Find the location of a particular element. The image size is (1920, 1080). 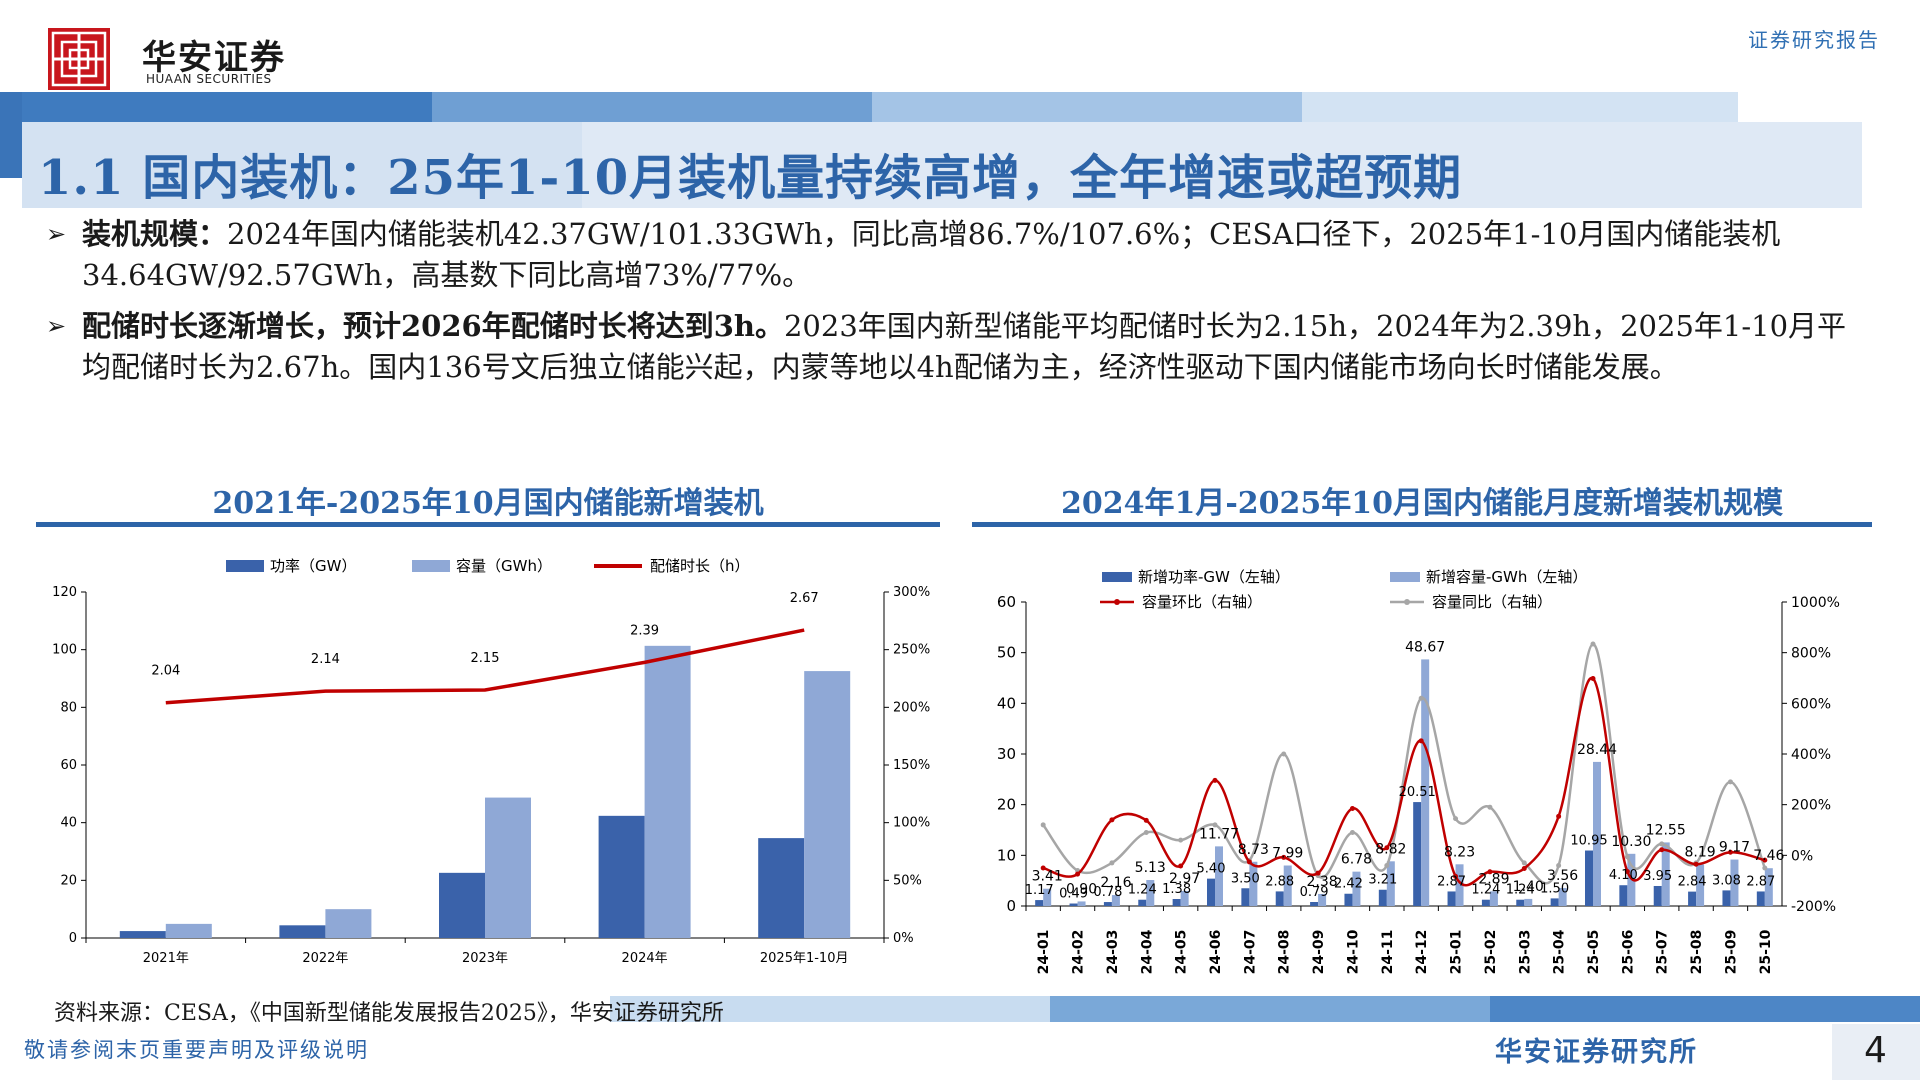

y-tick-label-left: 50 is located at coordinates (1006, 653).